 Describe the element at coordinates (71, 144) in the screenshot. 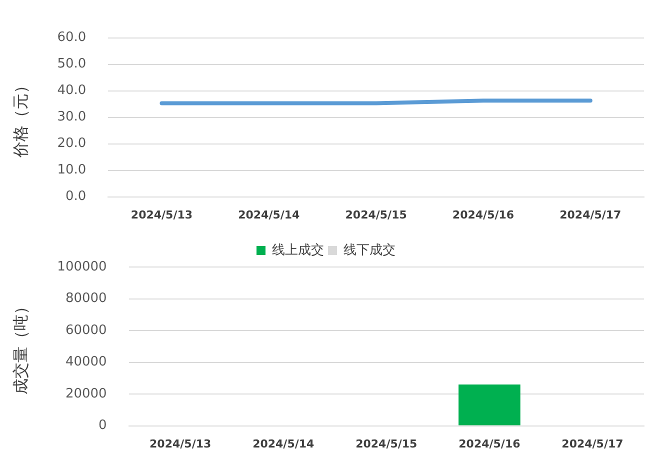

I see `y-tick-label: 20.0` at that location.